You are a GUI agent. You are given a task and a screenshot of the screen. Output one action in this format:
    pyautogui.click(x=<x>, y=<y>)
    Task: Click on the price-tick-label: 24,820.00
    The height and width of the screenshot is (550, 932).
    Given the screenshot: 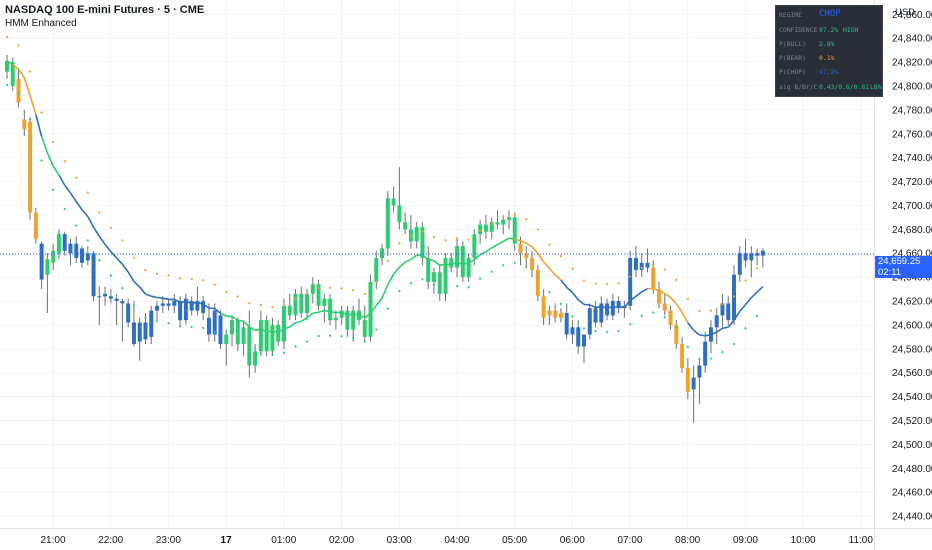 What is the action you would take?
    pyautogui.click(x=912, y=63)
    